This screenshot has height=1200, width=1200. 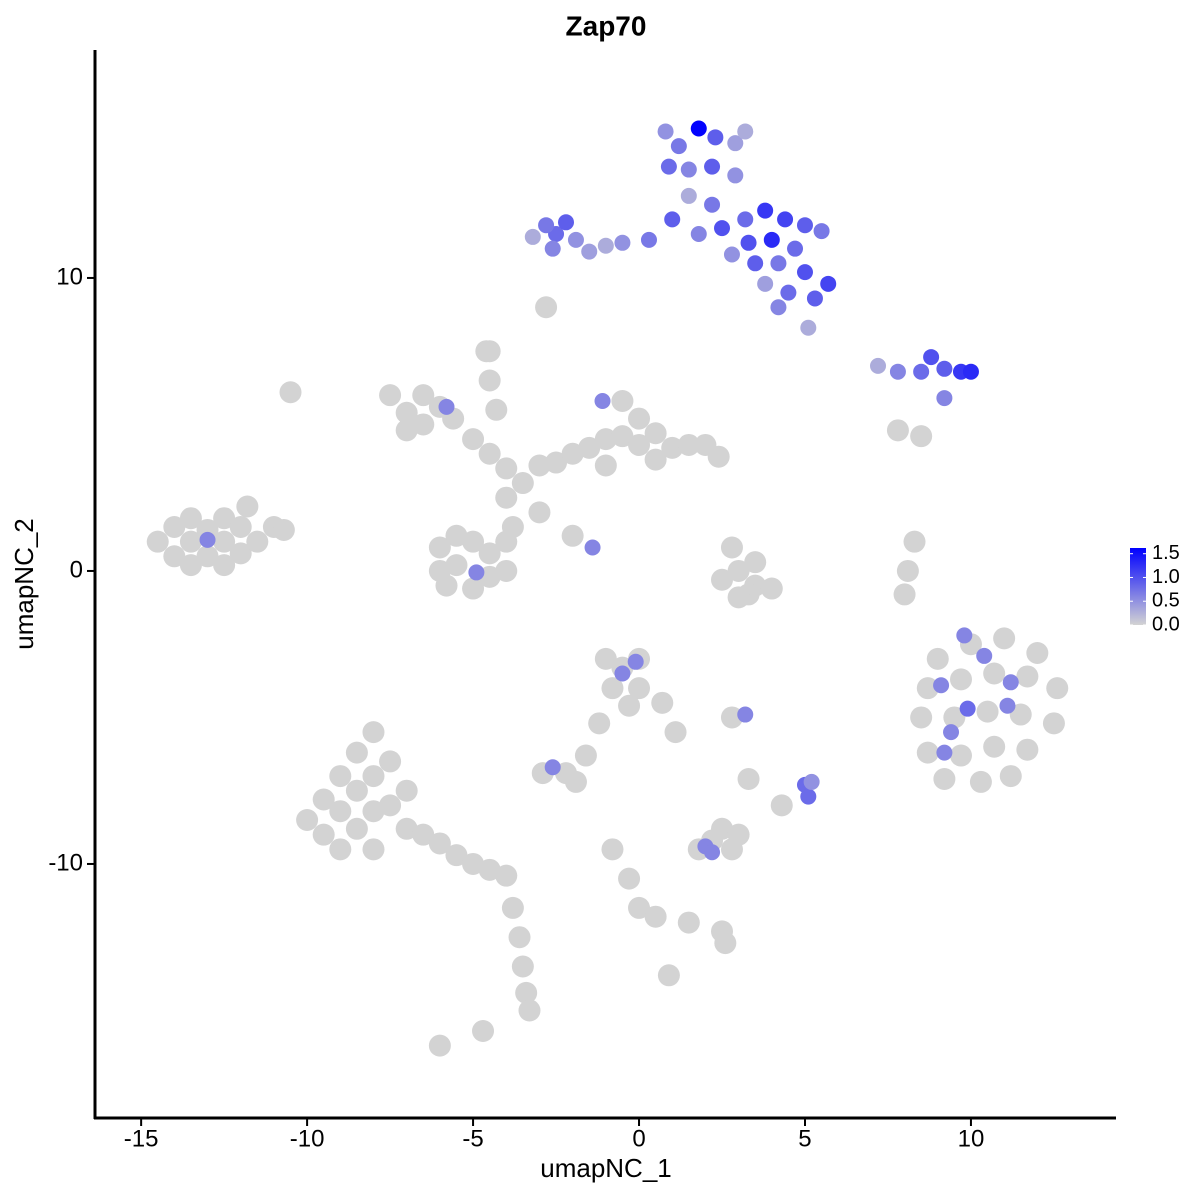 What do you see at coordinates (65, 862) in the screenshot?
I see `y-tick-label: -10` at bounding box center [65, 862].